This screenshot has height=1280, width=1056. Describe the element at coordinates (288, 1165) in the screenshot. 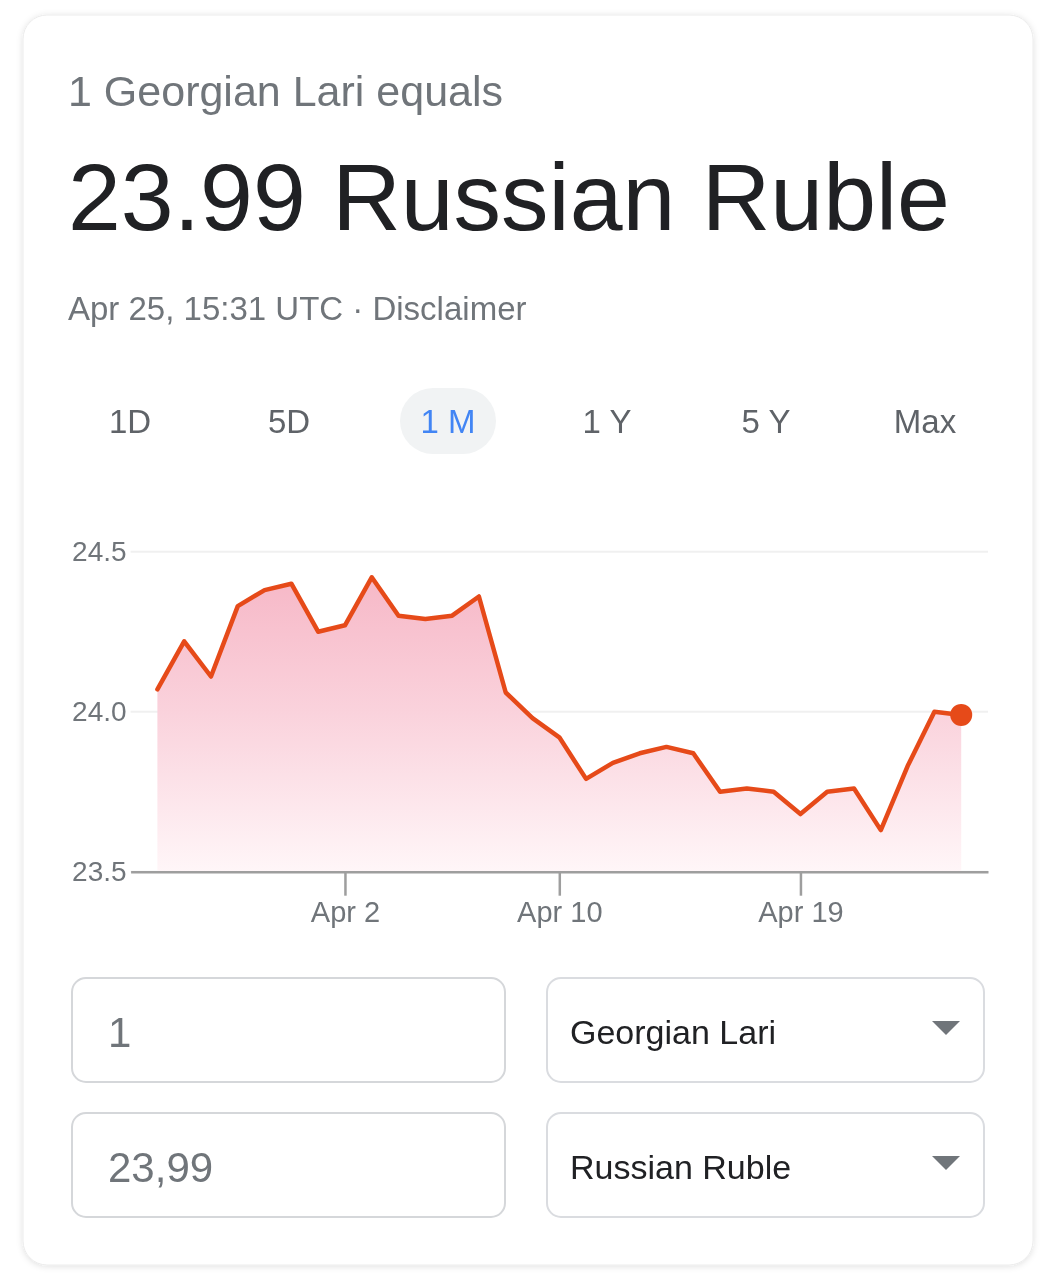

I see `input-field: 23,99` at that location.